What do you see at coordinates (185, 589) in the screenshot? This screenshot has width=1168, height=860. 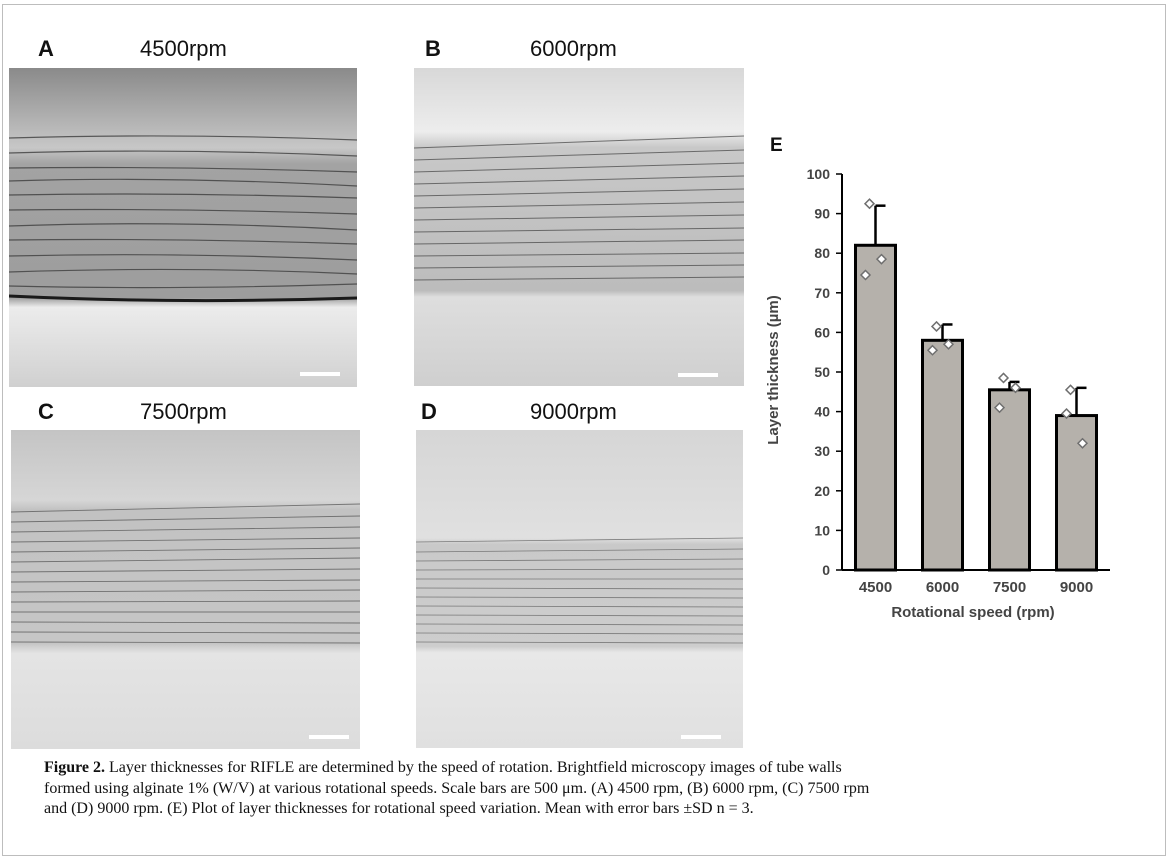 I see `micrograph-c` at bounding box center [185, 589].